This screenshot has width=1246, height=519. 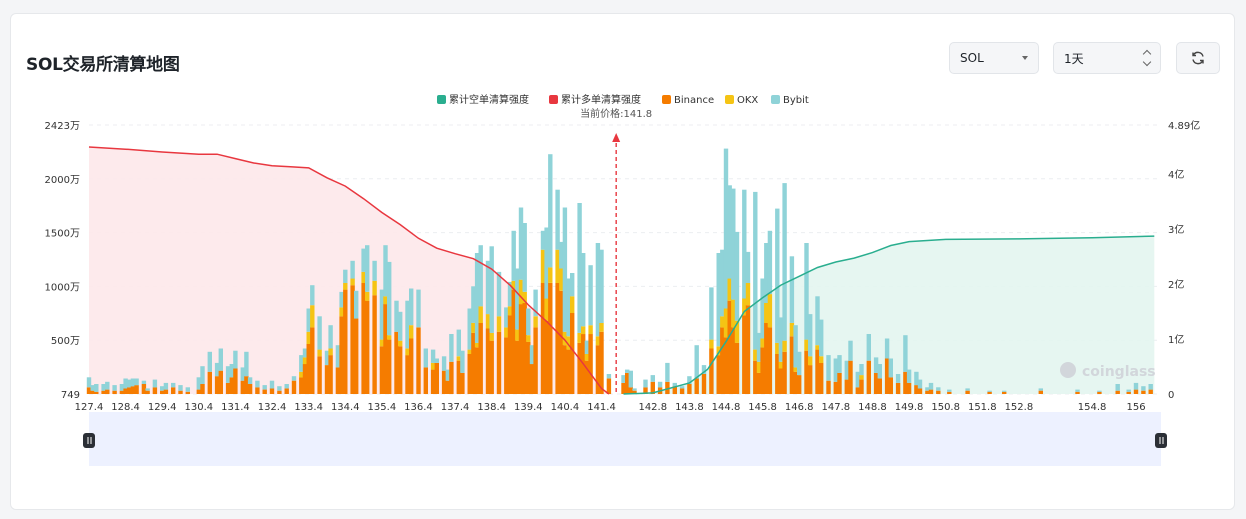 I want to click on zoom-slider, so click(x=625, y=439).